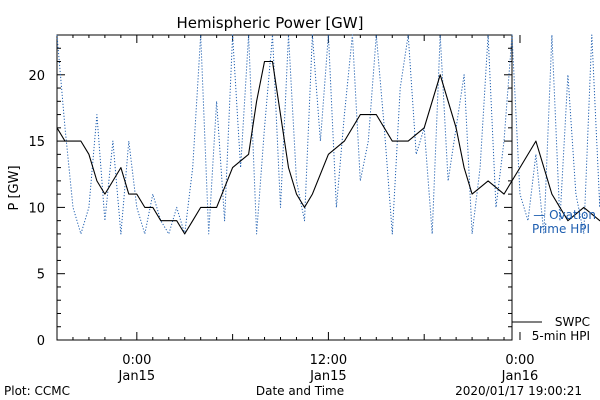 This screenshot has width=600, height=400. What do you see at coordinates (572, 322) in the screenshot?
I see `legend-swpc-line1: SWPC` at bounding box center [572, 322].